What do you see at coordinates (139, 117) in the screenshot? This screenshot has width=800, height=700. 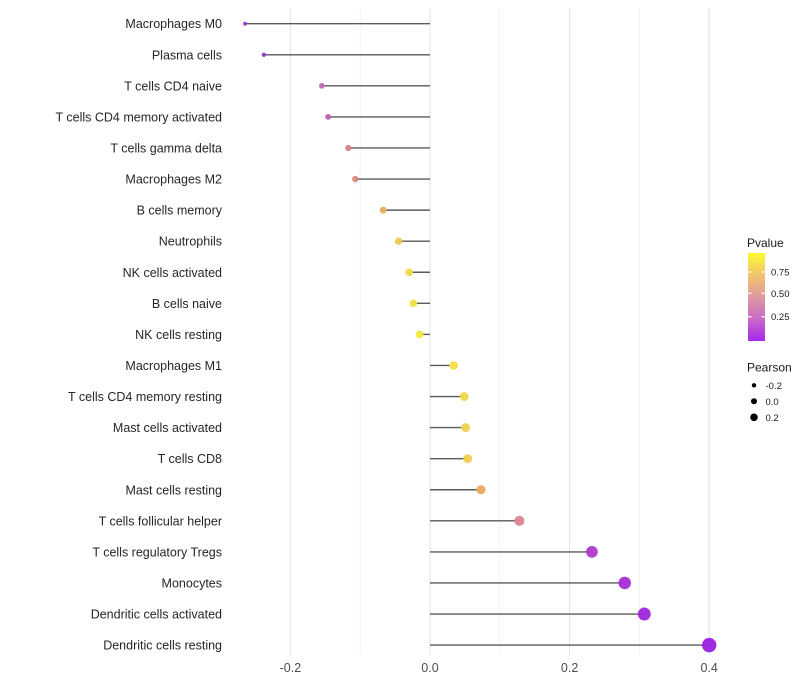 I see `category-label: T cells CD4 memory activated` at bounding box center [139, 117].